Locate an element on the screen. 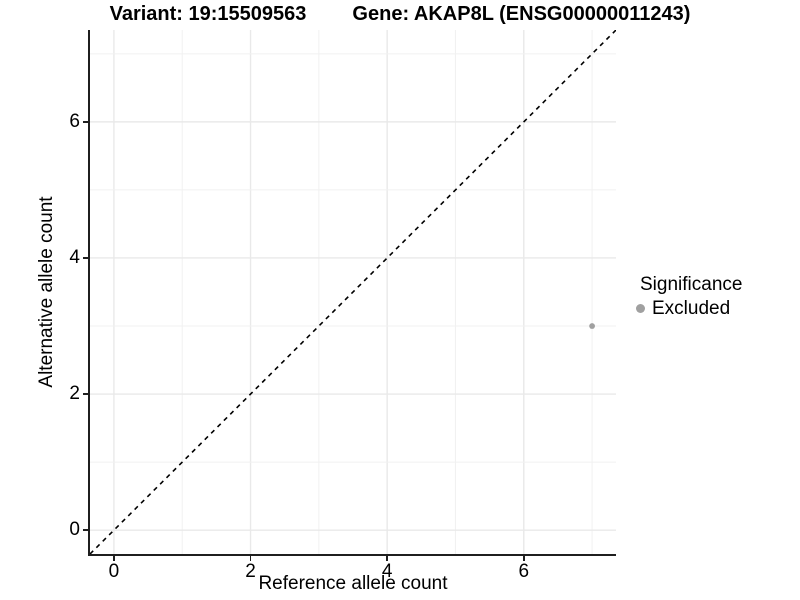  legend-title: Significance is located at coordinates (691, 284).